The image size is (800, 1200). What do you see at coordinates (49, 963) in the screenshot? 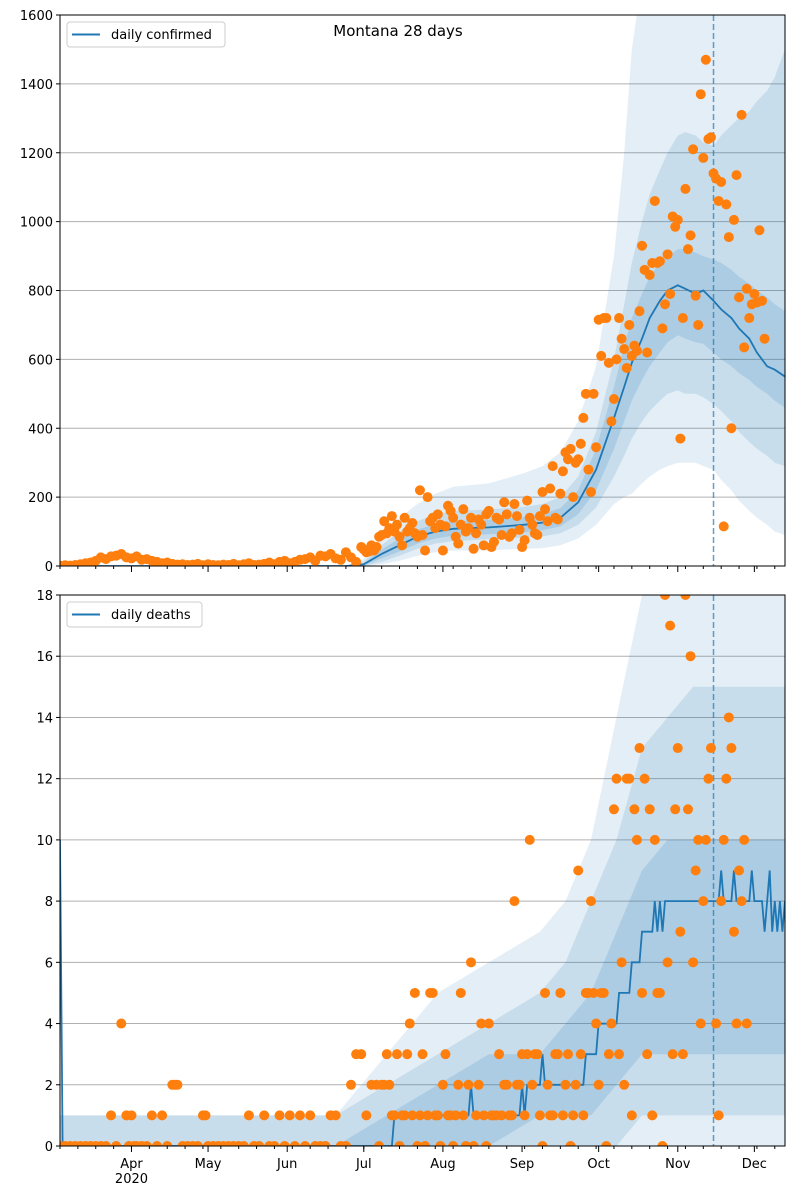
I see `y-tick-label: 6` at bounding box center [49, 963].